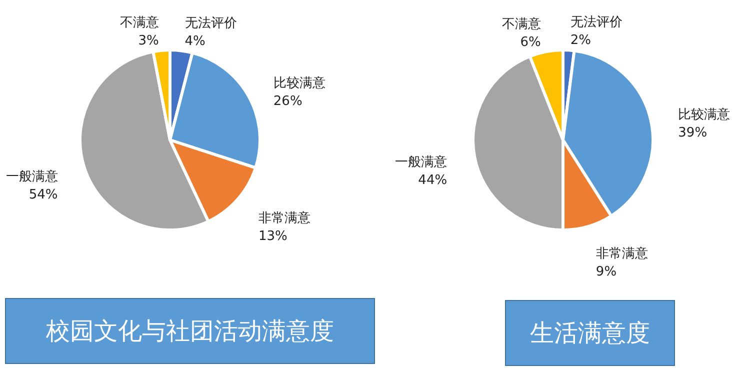 Image resolution: width=756 pixels, height=373 pixels. What do you see at coordinates (43, 194) in the screenshot?
I see `data-label: 54%` at bounding box center [43, 194].